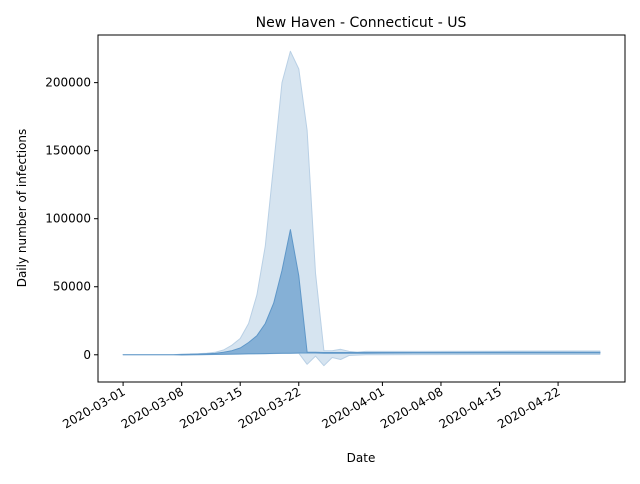 The height and width of the screenshot is (484, 640). I want to click on y-tick-label: 100000, so click(68, 219).